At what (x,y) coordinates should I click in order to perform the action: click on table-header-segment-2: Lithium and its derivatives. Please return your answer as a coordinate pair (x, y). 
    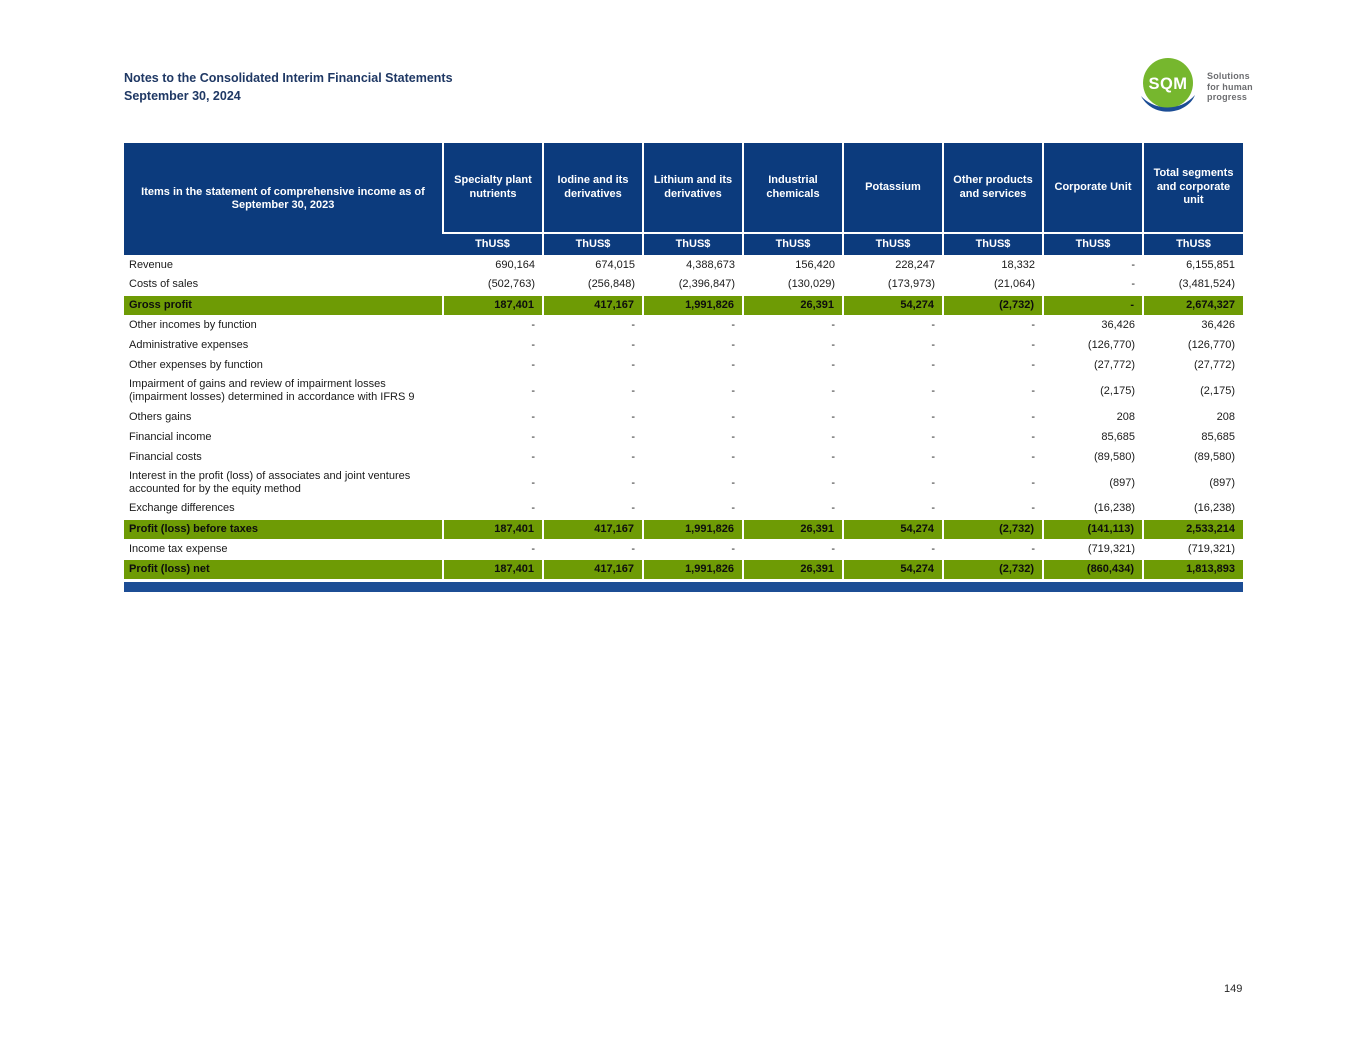
    Looking at the image, I should click on (692, 188).